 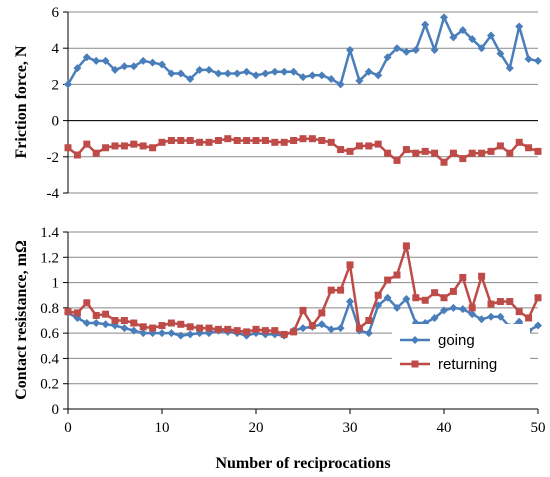 I want to click on legend-marker, so click(x=415, y=364).